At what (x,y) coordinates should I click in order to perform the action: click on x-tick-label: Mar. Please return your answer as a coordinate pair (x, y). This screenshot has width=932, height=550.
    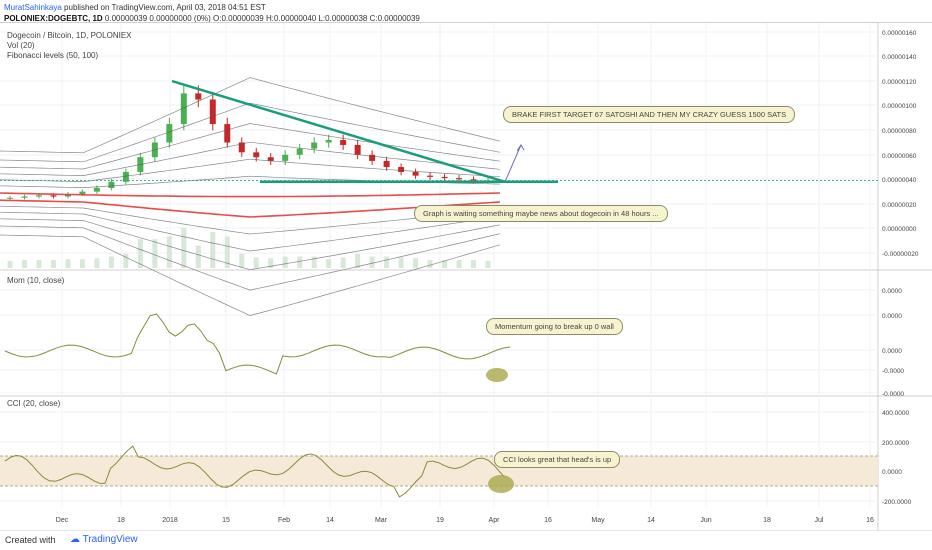
    Looking at the image, I should click on (381, 520).